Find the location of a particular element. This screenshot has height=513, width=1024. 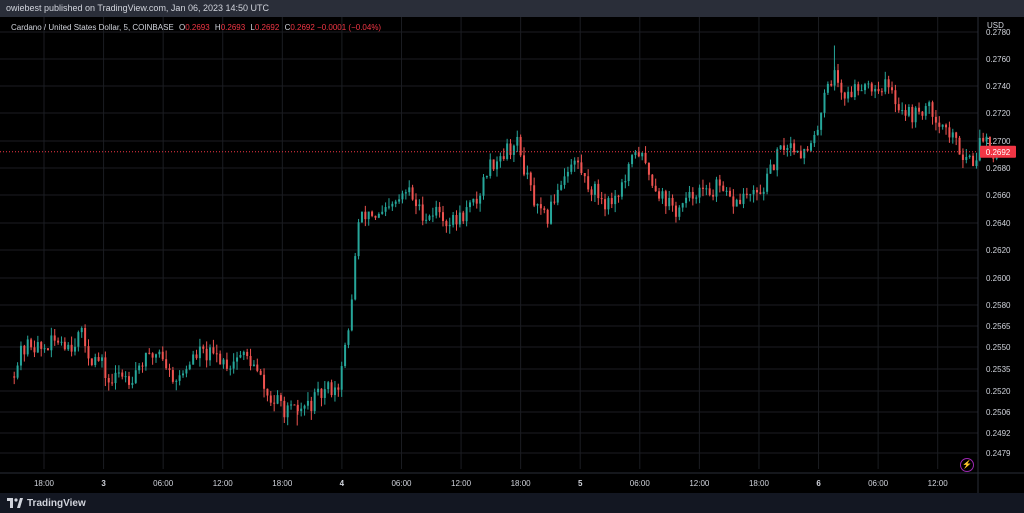

lightning-icon: ⚡ is located at coordinates (967, 465).